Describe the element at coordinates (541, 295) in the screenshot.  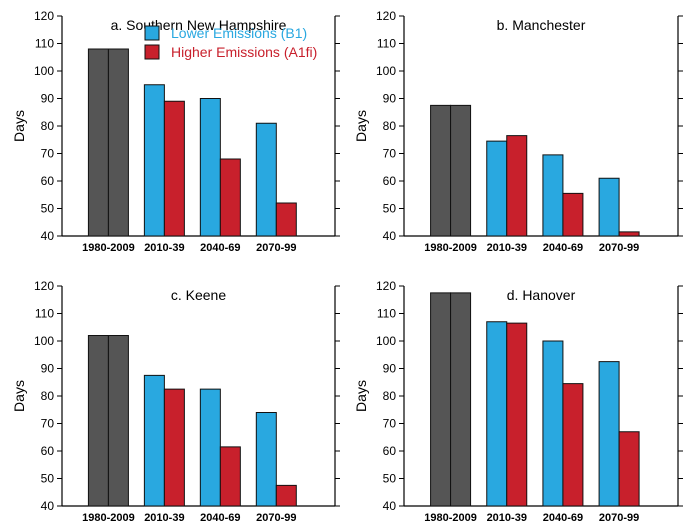
I see `panel-title: d. Hanover` at that location.